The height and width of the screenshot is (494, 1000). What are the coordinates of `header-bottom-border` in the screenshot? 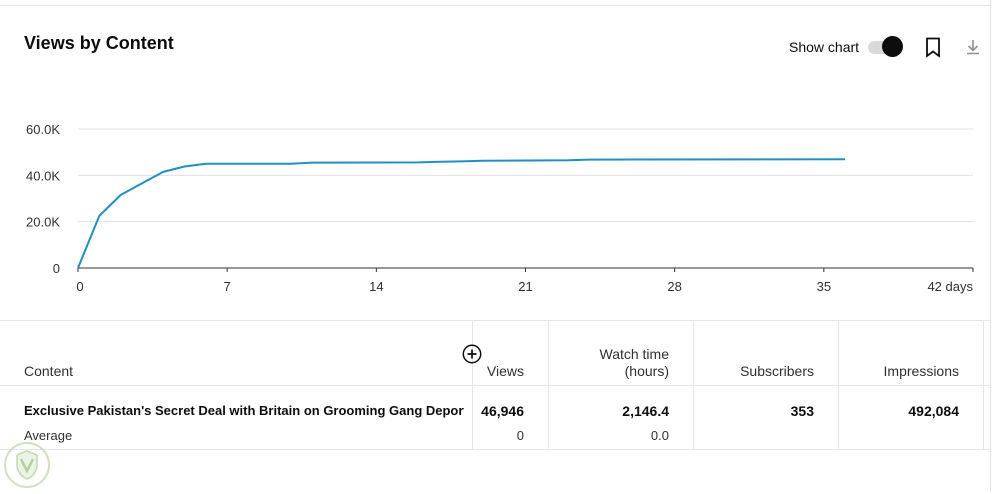 It's located at (495, 385).